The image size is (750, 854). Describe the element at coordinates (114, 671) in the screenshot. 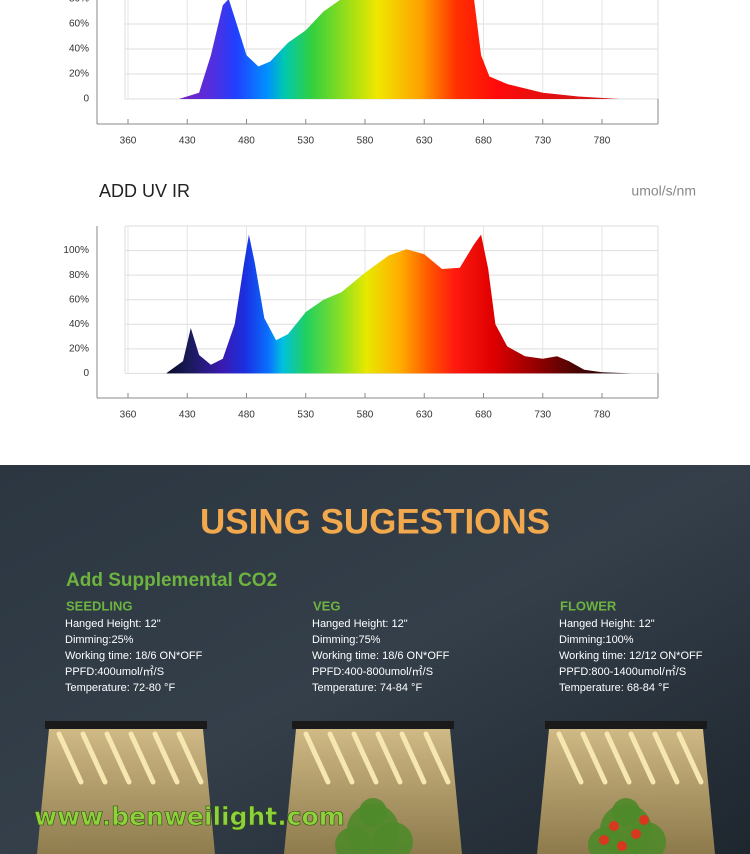

I see `column-line: PPFD:400umol/㎡/S` at that location.